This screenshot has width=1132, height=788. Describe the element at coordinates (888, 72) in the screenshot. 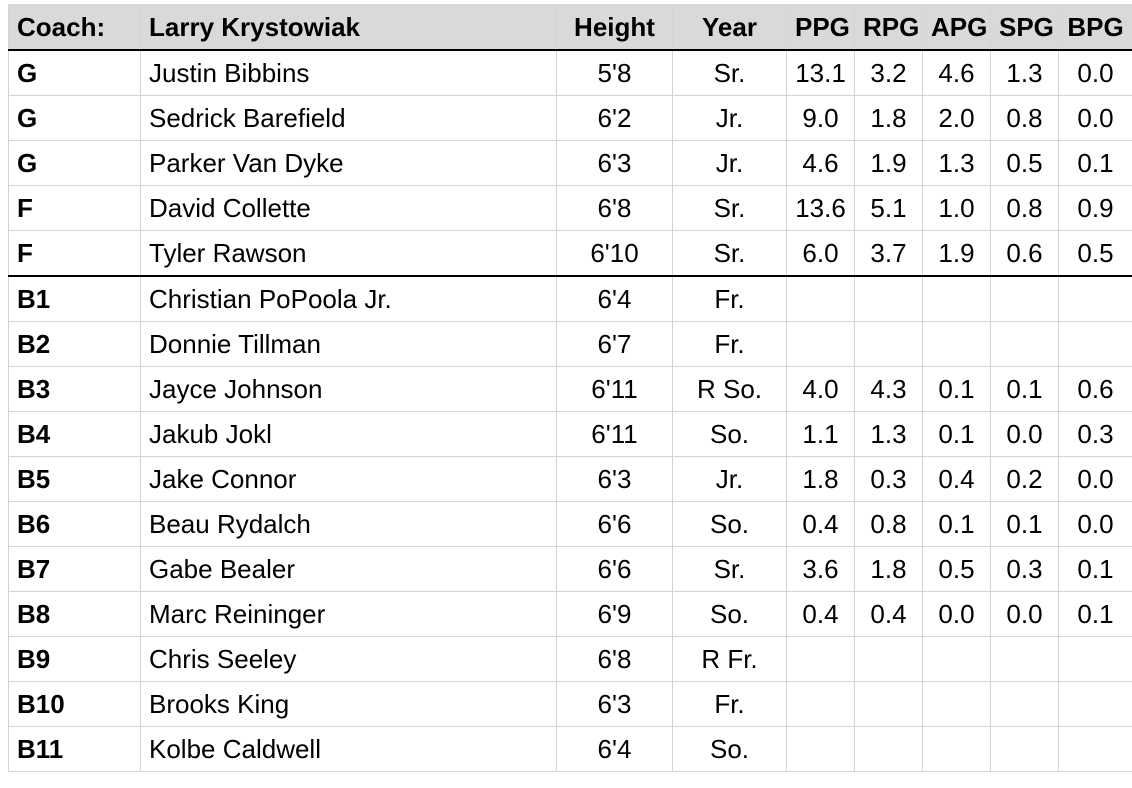

I see `rpg-cell: 3.2` at that location.